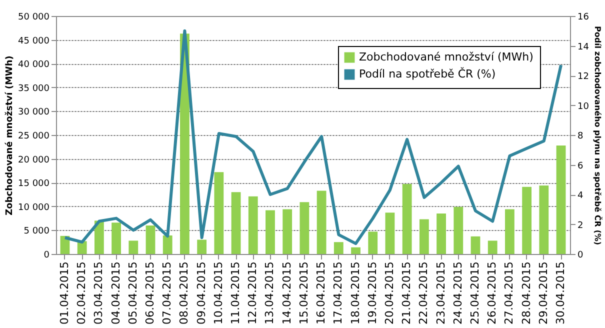 This screenshot has height=328, width=605. What do you see at coordinates (64, 293) in the screenshot?
I see `x-tick-label: 01.04.2015` at bounding box center [64, 293].